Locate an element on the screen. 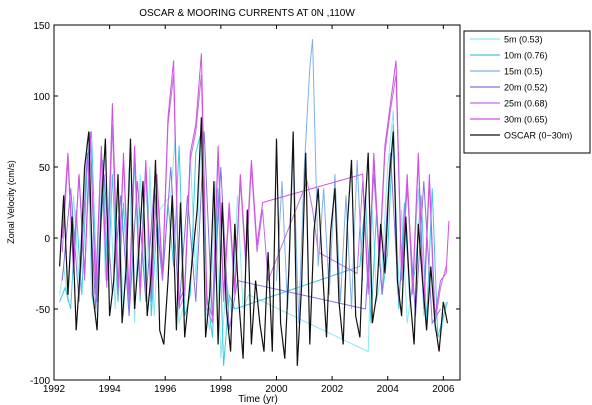 The height and width of the screenshot is (405, 592). legend-label-6: OSCAR (0~30m) is located at coordinates (538, 136).